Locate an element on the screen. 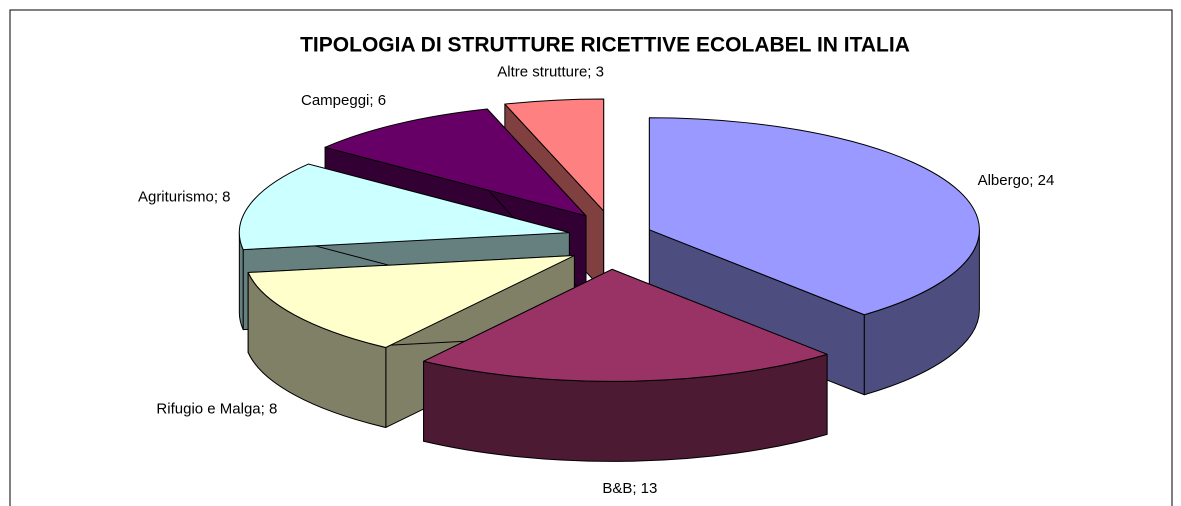  data-label: Campeggi; 6 is located at coordinates (343, 100).